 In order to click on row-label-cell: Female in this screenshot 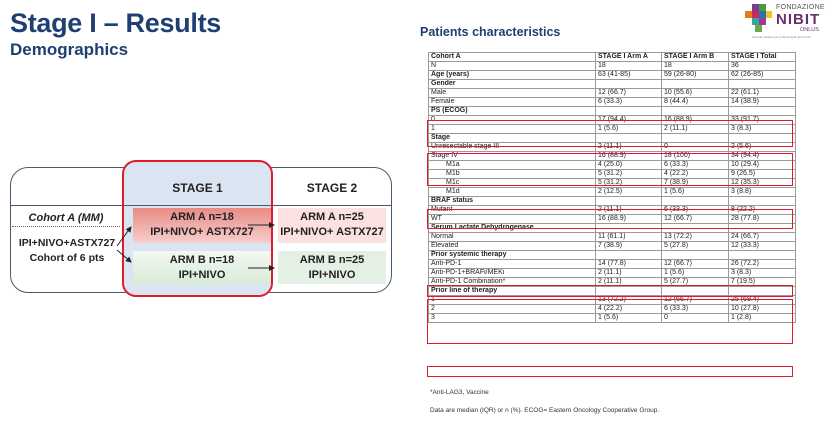, I will do `click(512, 102)`.